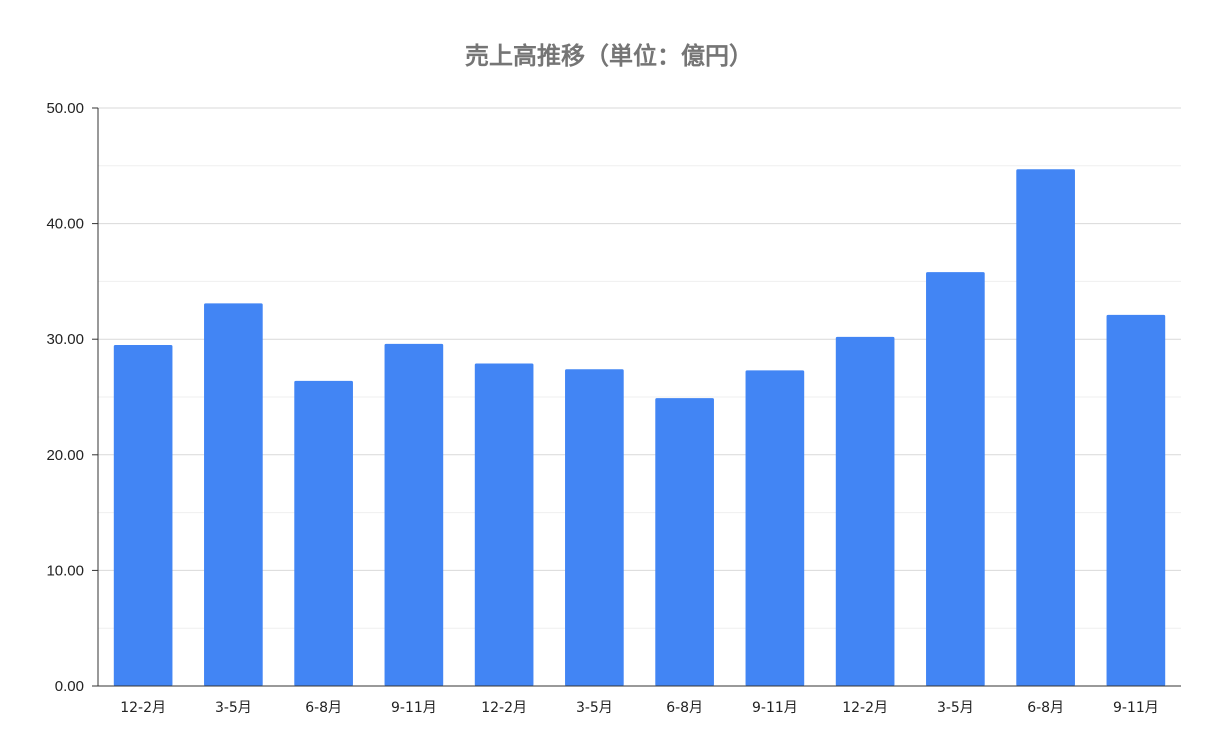 The width and height of the screenshot is (1219, 754). Describe the element at coordinates (65, 339) in the screenshot. I see `y-tick-label: 30.00` at that location.